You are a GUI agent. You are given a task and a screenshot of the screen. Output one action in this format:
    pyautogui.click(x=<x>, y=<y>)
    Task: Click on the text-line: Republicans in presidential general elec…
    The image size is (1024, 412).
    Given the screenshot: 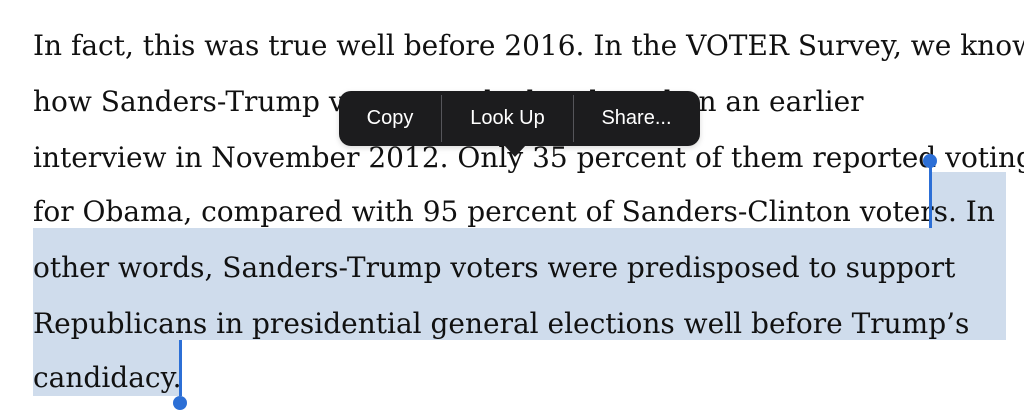 What is the action you would take?
    pyautogui.click(x=501, y=323)
    